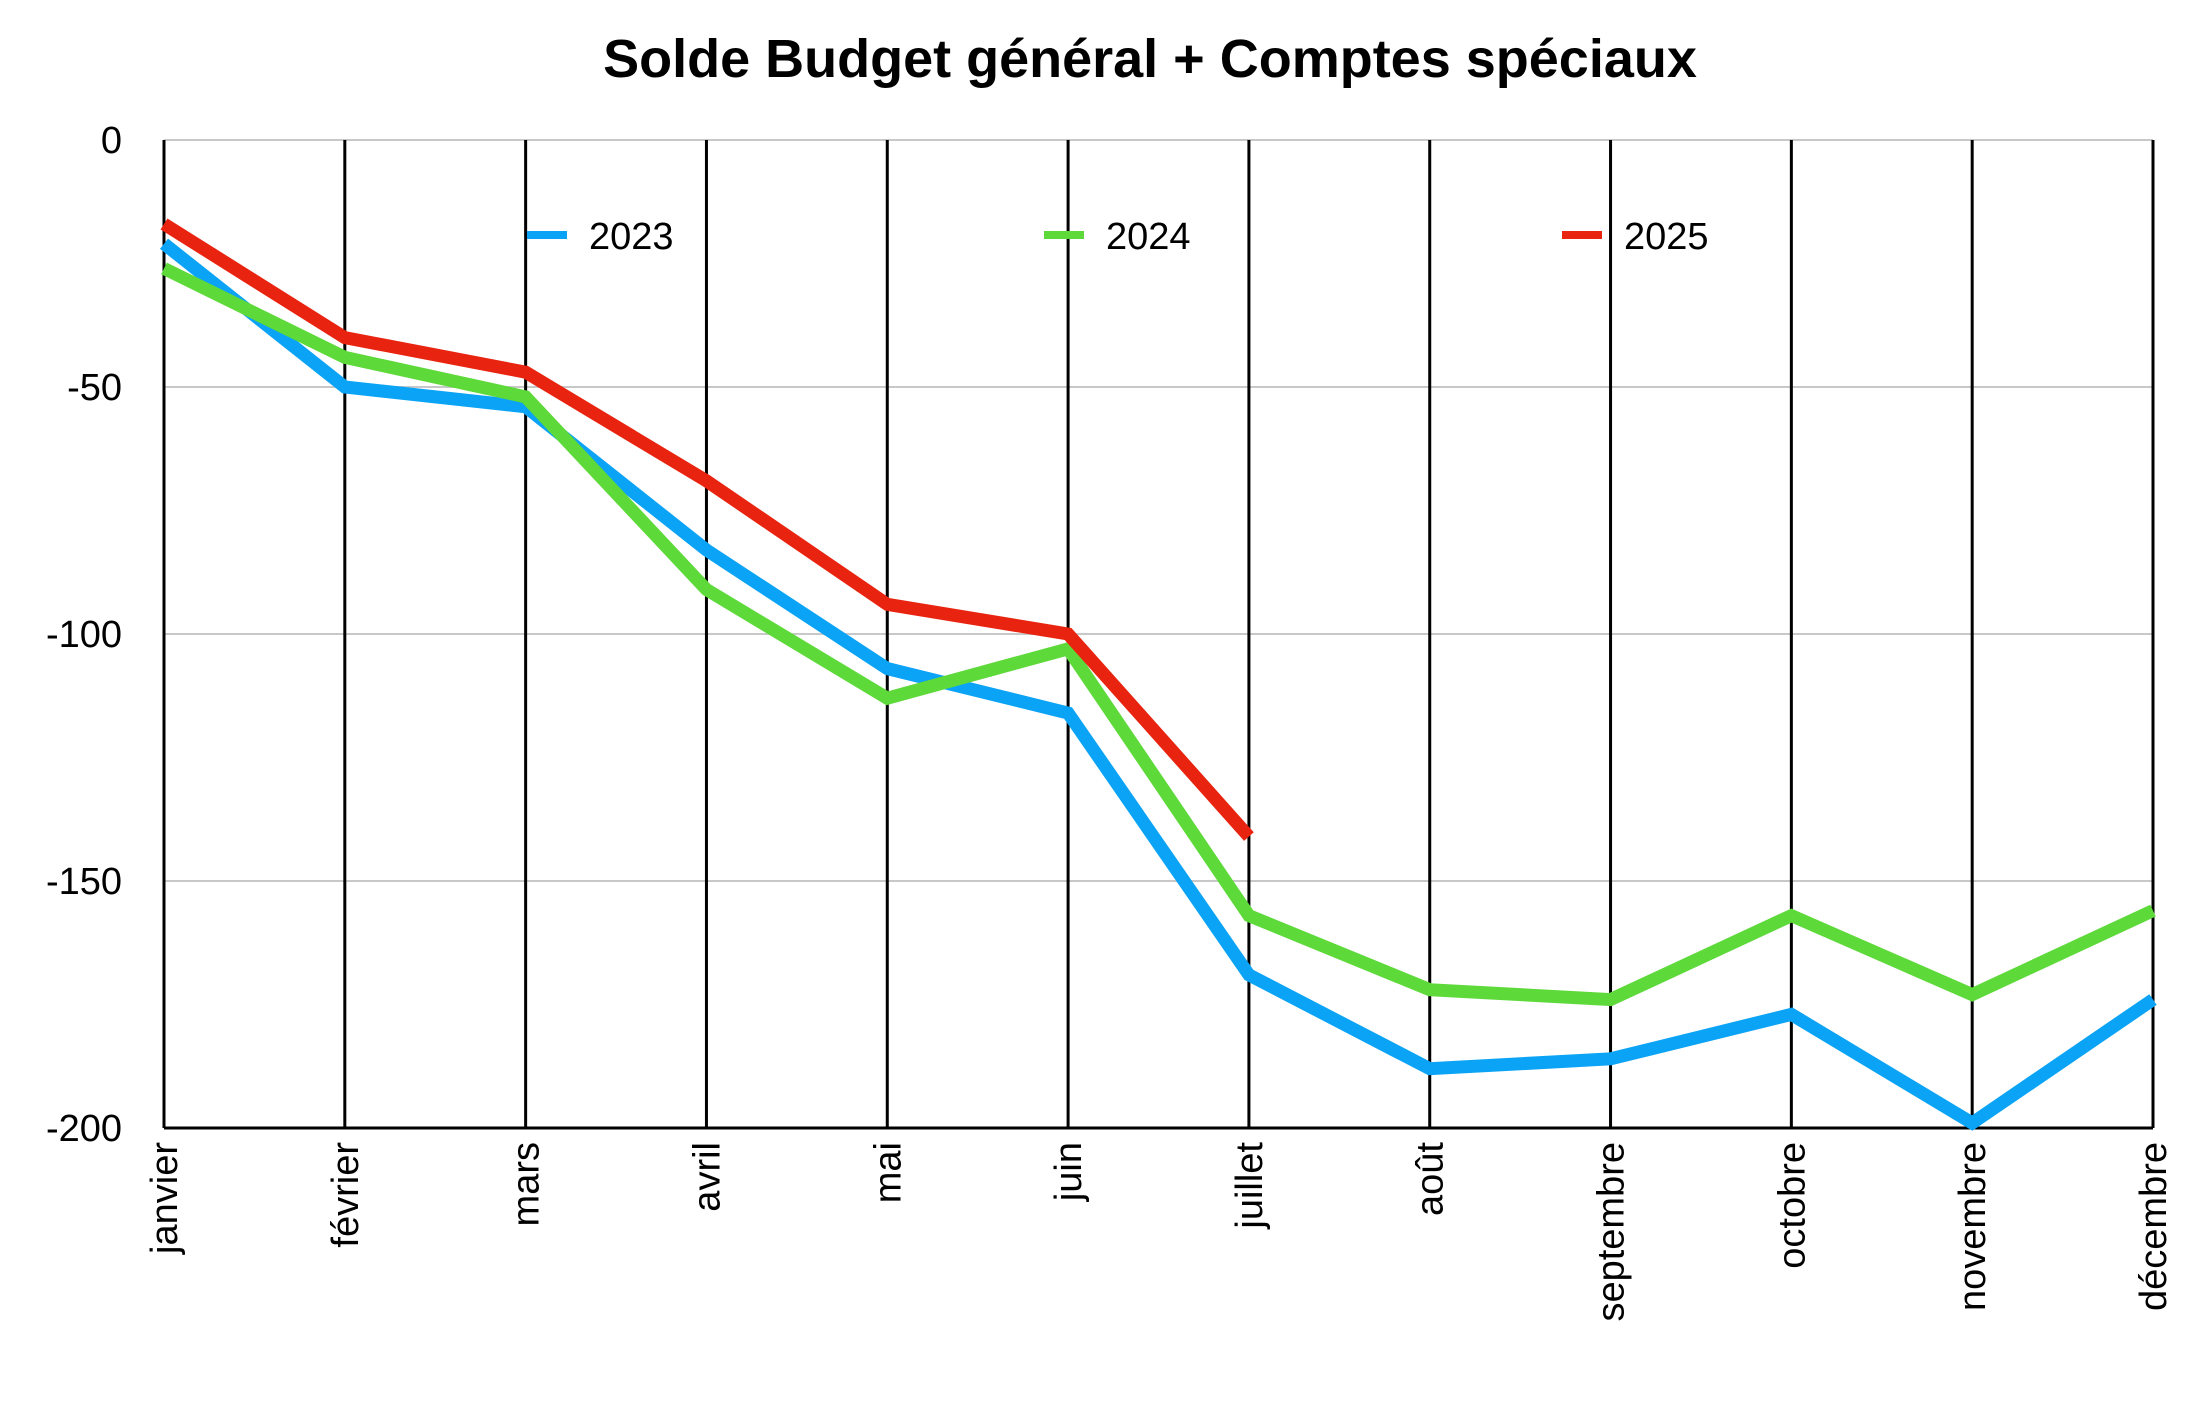 This screenshot has width=2200, height=1411. I want to click on x-tick-label: mai, so click(888, 1172).